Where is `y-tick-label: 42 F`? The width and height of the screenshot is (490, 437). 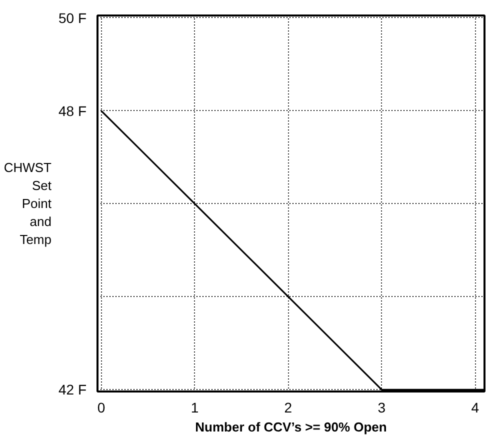 y-tick-label: 42 F is located at coordinates (72, 390).